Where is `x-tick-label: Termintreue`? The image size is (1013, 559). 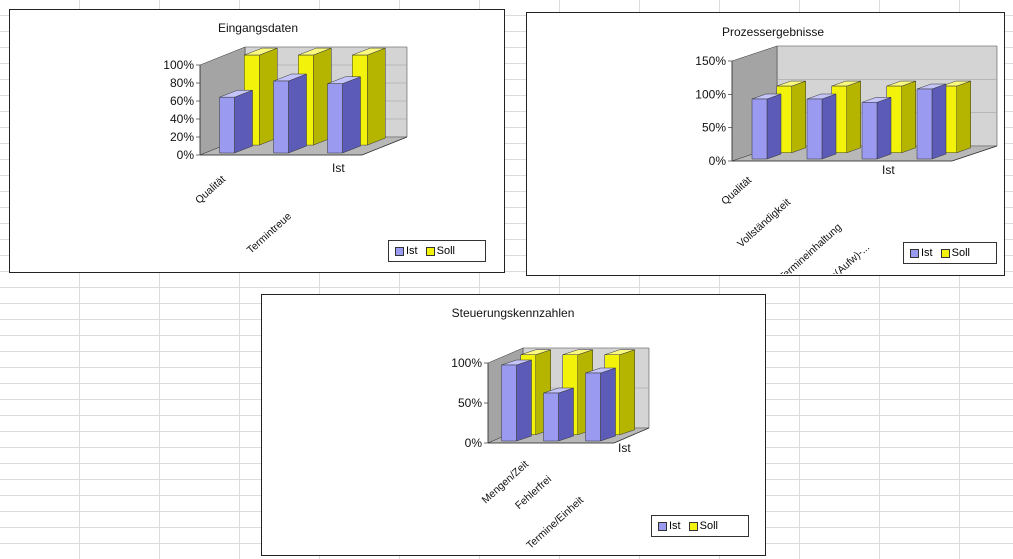
x-tick-label: Termintreue is located at coordinates (269, 233).